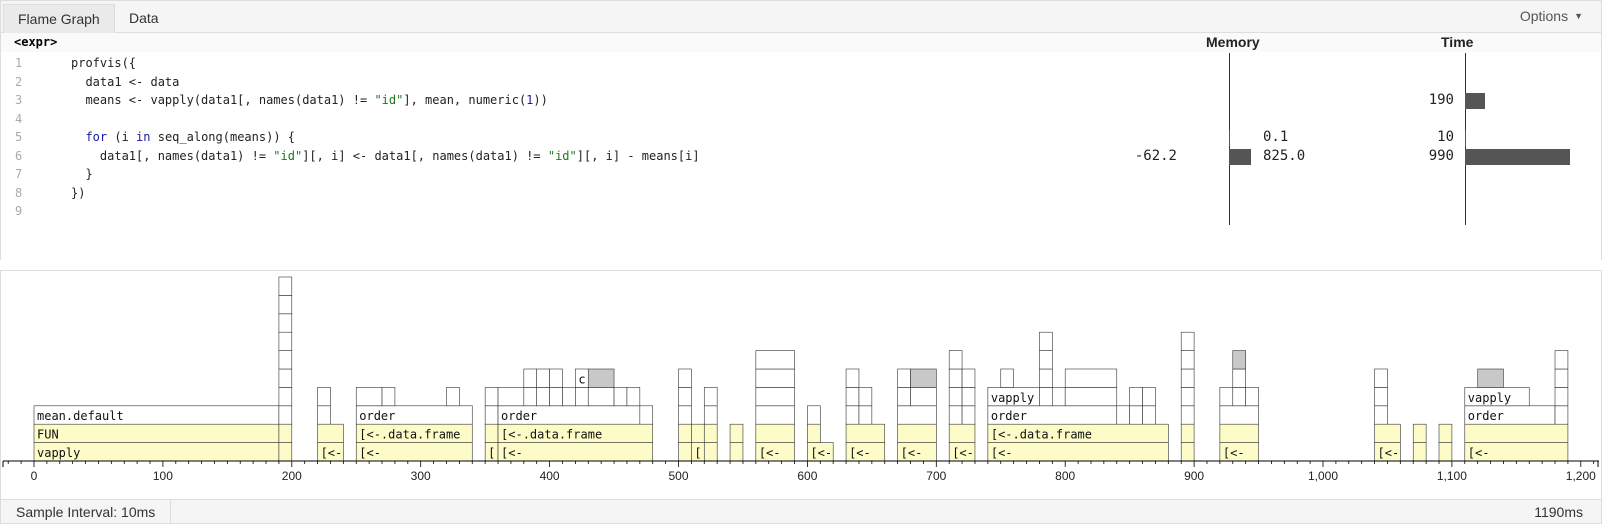 This screenshot has height=524, width=1602. I want to click on flame-cell: c, so click(582, 378).